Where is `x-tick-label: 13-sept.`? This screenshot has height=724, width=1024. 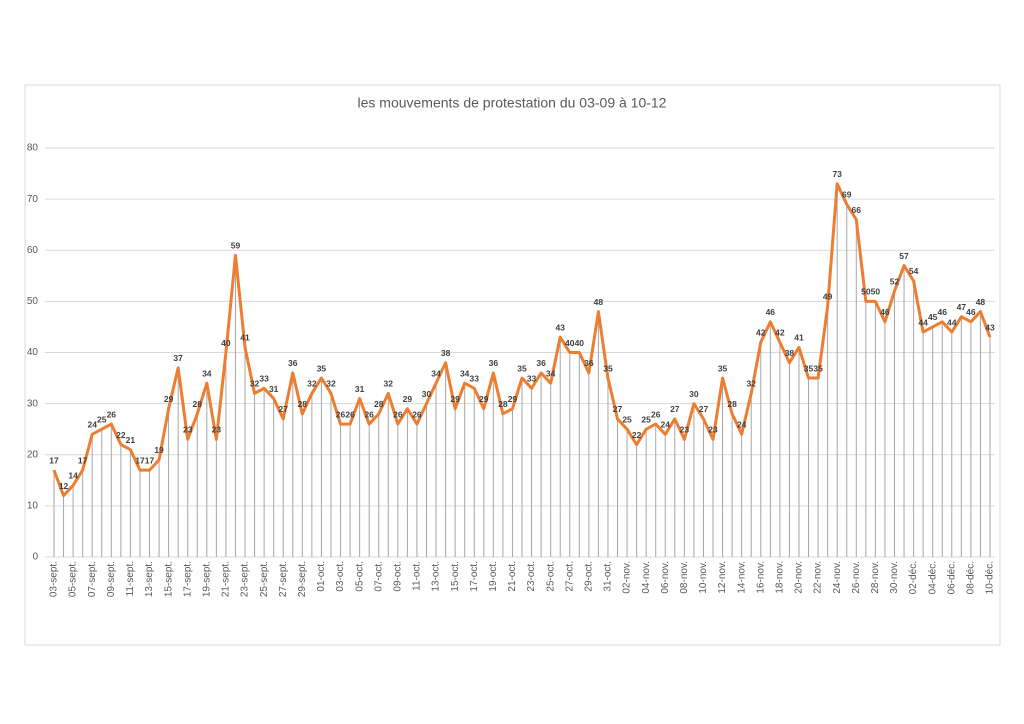 x-tick-label: 13-sept. is located at coordinates (149, 579).